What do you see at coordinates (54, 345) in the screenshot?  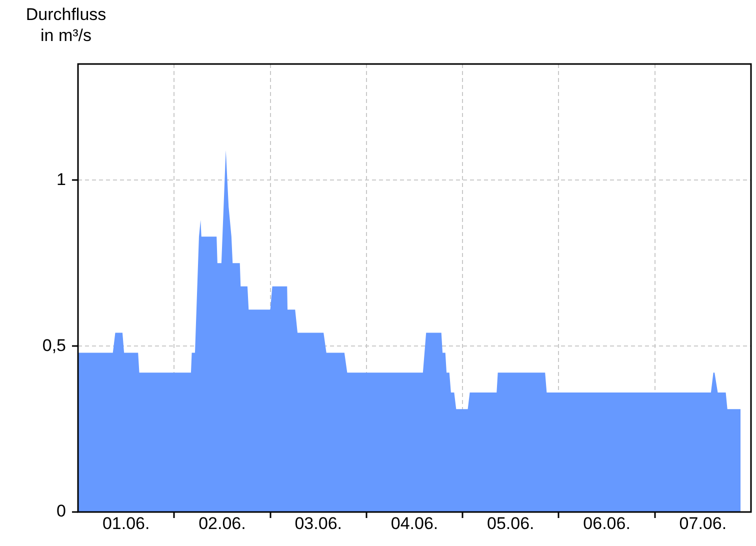 I see `y-tick-label: 0,5` at bounding box center [54, 345].